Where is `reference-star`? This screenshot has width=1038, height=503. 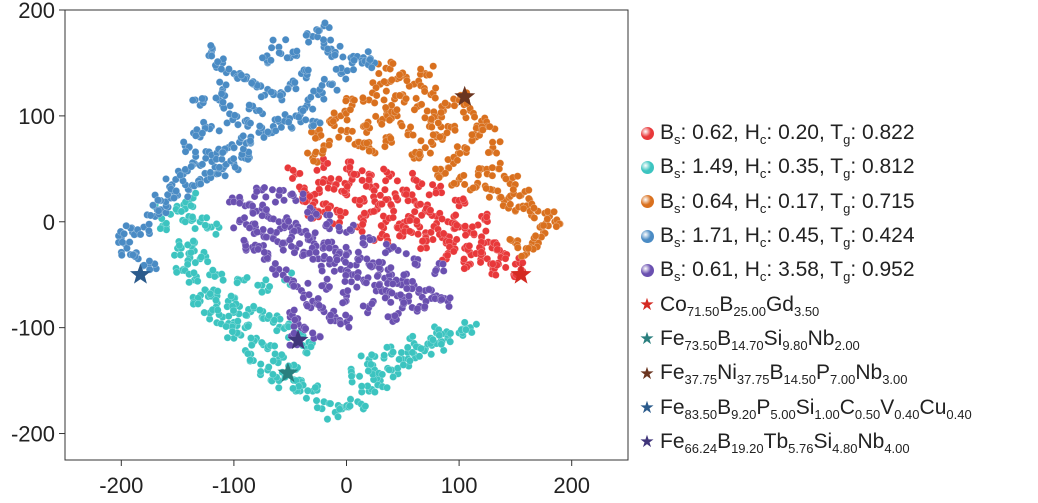 reference-star is located at coordinates (465, 95).